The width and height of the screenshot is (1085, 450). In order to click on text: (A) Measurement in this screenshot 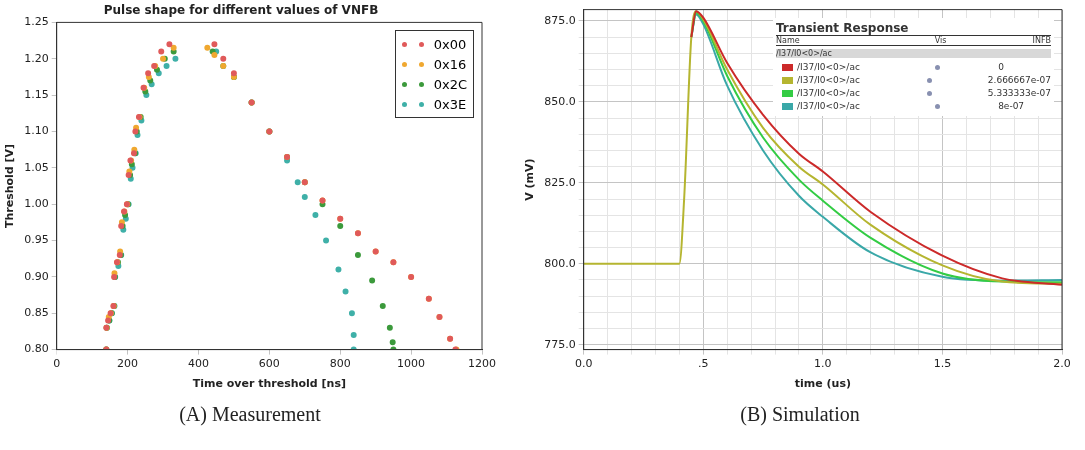, I will do `click(250, 414)`.